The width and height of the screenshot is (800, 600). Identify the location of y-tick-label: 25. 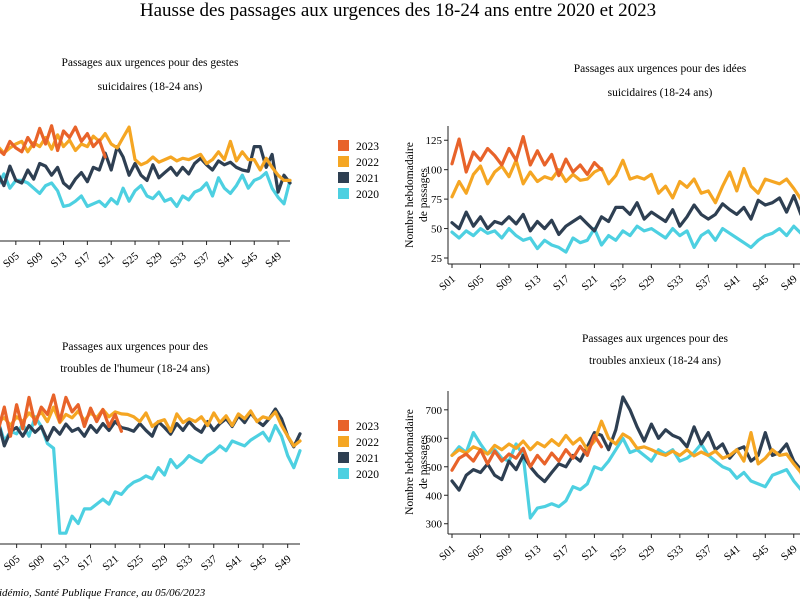
(437, 259).